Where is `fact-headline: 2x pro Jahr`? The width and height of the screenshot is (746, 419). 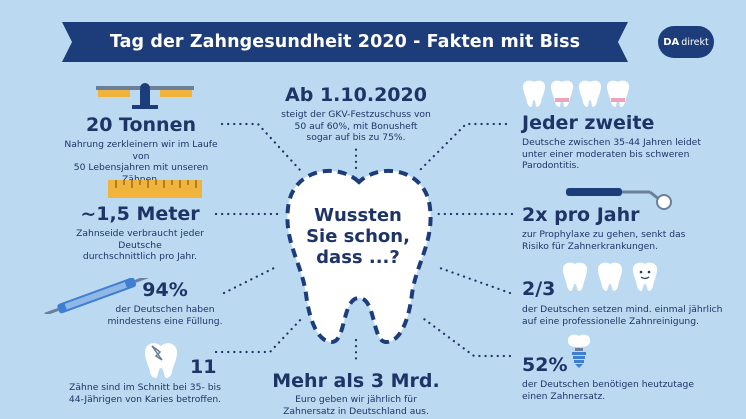 fact-headline: 2x pro Jahr is located at coordinates (581, 215).